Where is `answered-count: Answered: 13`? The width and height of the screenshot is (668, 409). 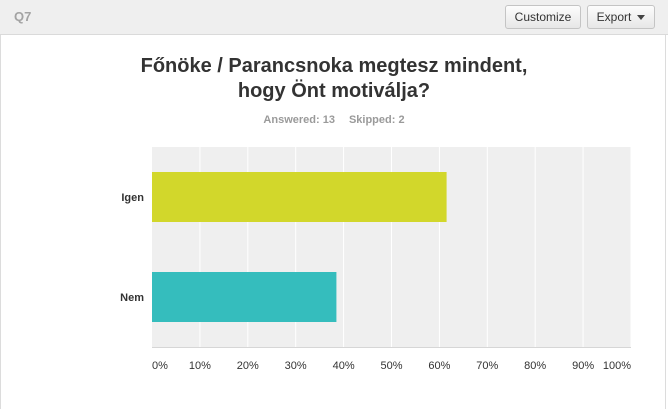
answered-count: Answered: 13 is located at coordinates (299, 120).